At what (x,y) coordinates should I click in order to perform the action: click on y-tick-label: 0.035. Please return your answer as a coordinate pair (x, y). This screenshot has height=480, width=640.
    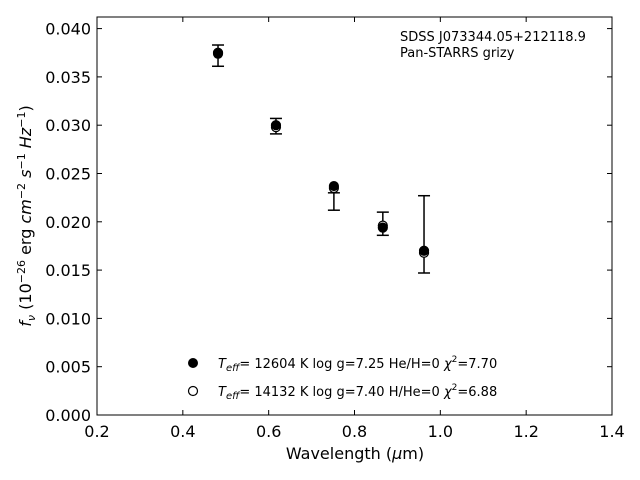
    Looking at the image, I should click on (68, 77).